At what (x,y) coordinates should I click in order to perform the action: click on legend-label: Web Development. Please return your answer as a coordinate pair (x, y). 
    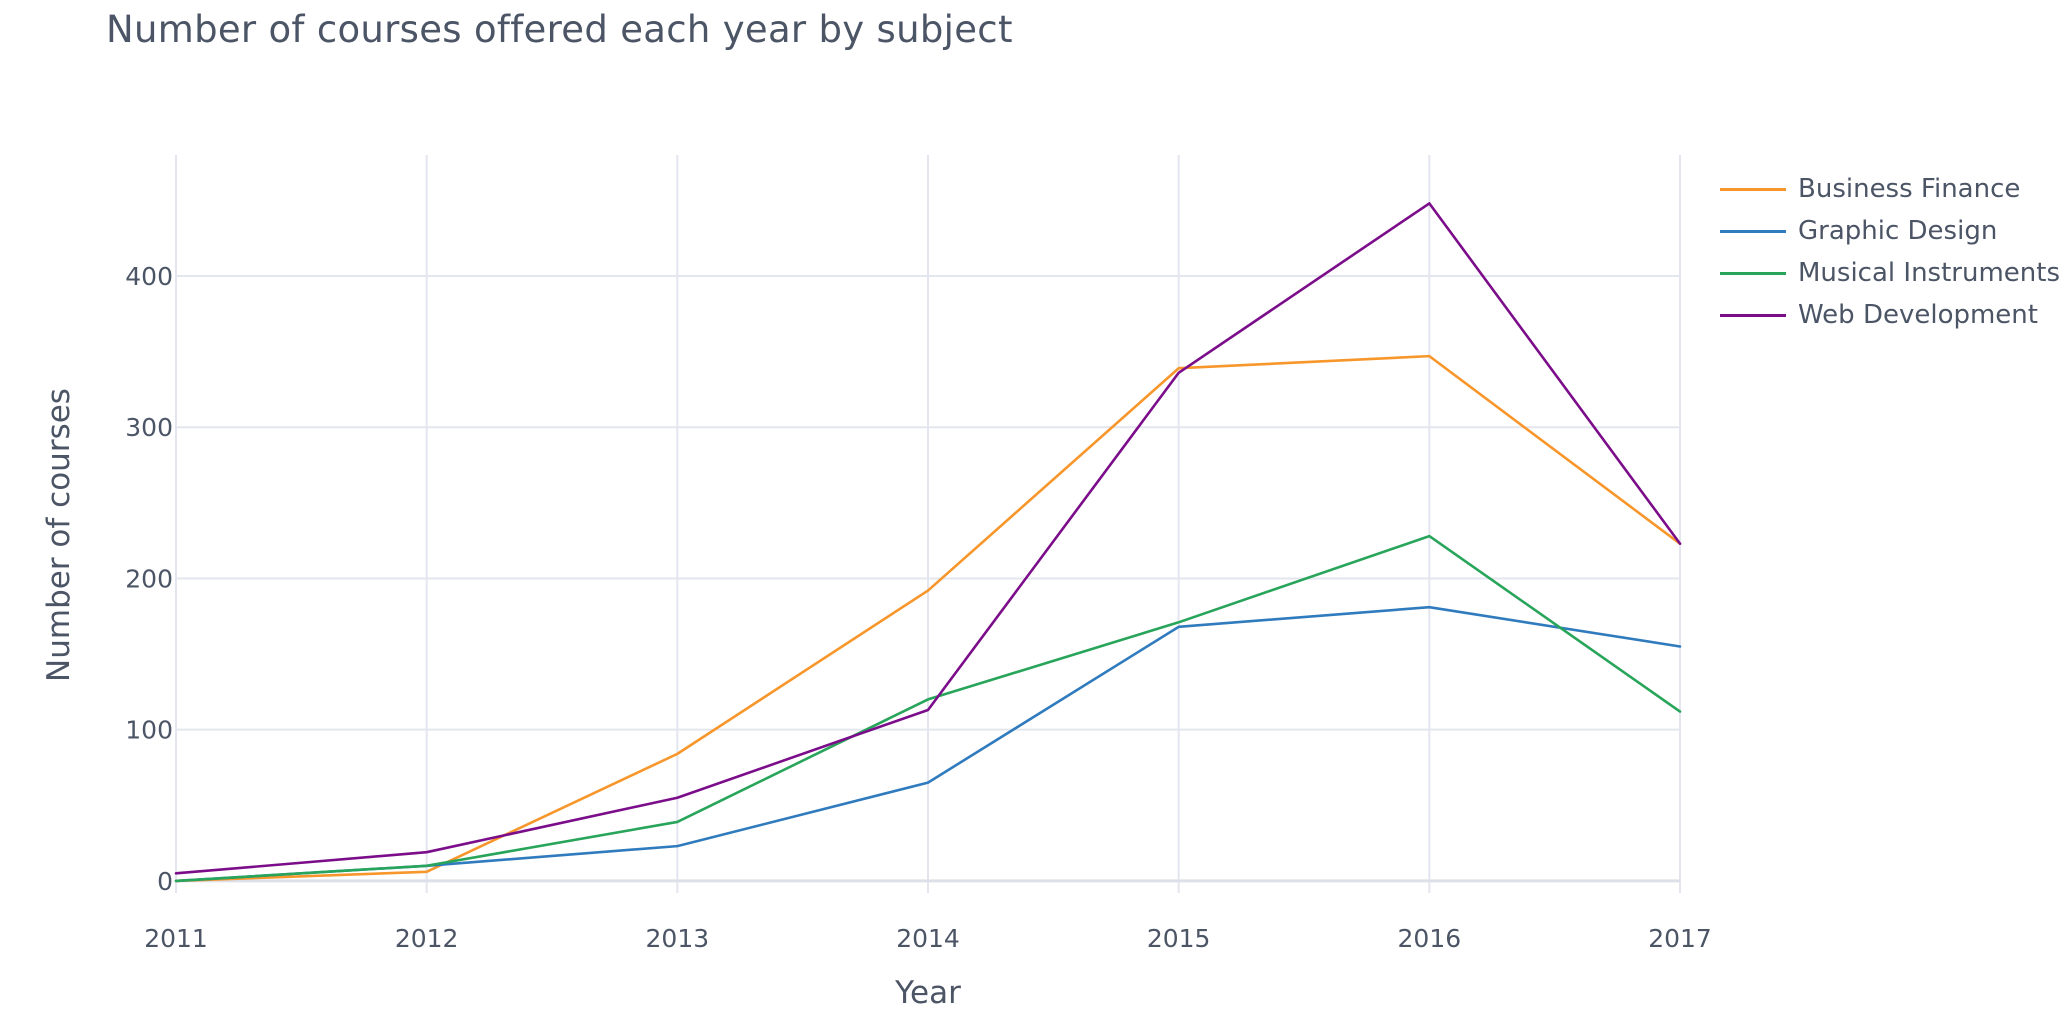
    Looking at the image, I should click on (1918, 315).